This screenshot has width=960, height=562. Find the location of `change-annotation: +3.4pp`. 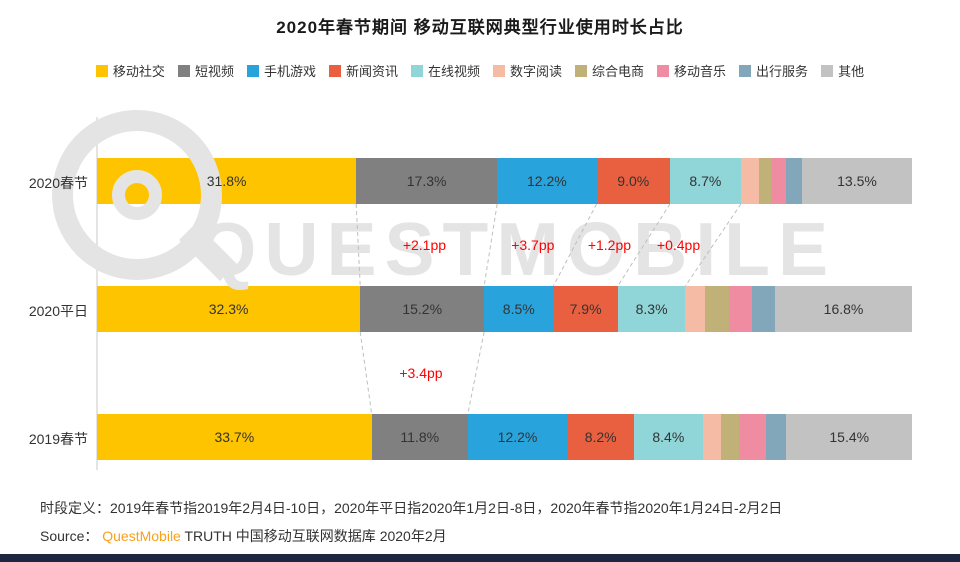

change-annotation: +3.4pp is located at coordinates (421, 373).